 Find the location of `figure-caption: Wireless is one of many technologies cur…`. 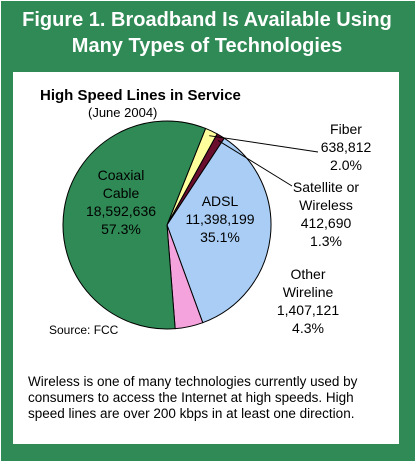

figure-caption: Wireless is one of many technologies cur… is located at coordinates (193, 397).